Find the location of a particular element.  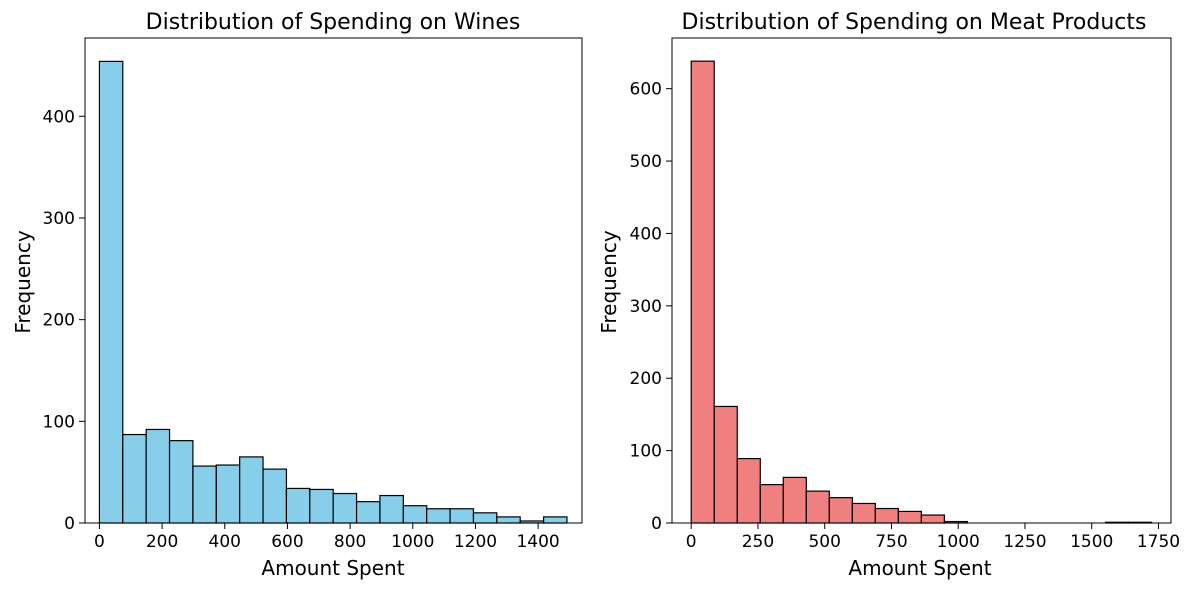

x-tick-label: 800 is located at coordinates (350, 542).